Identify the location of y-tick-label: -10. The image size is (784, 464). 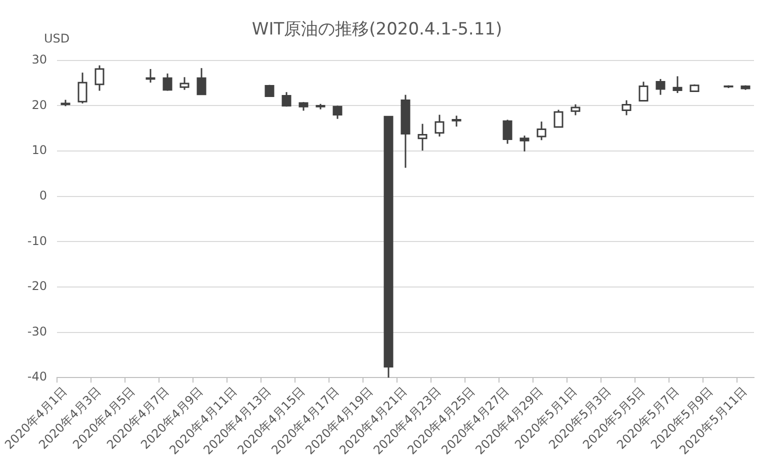
(37, 241).